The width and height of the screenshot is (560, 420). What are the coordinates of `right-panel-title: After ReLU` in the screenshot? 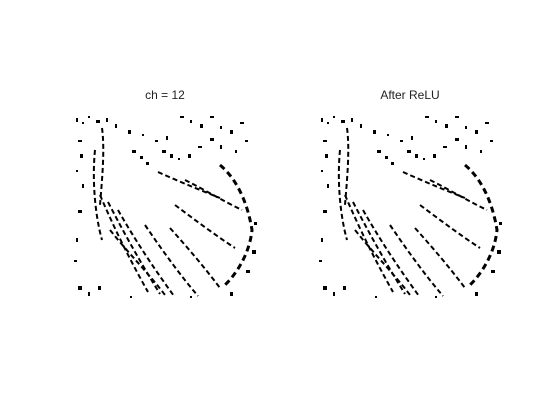 It's located at (410, 95).